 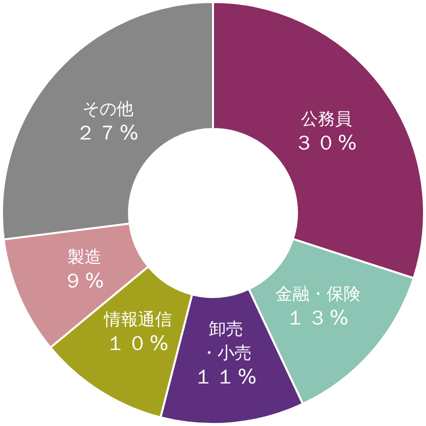 I want to click on data-label: １３%, so click(x=318, y=318).